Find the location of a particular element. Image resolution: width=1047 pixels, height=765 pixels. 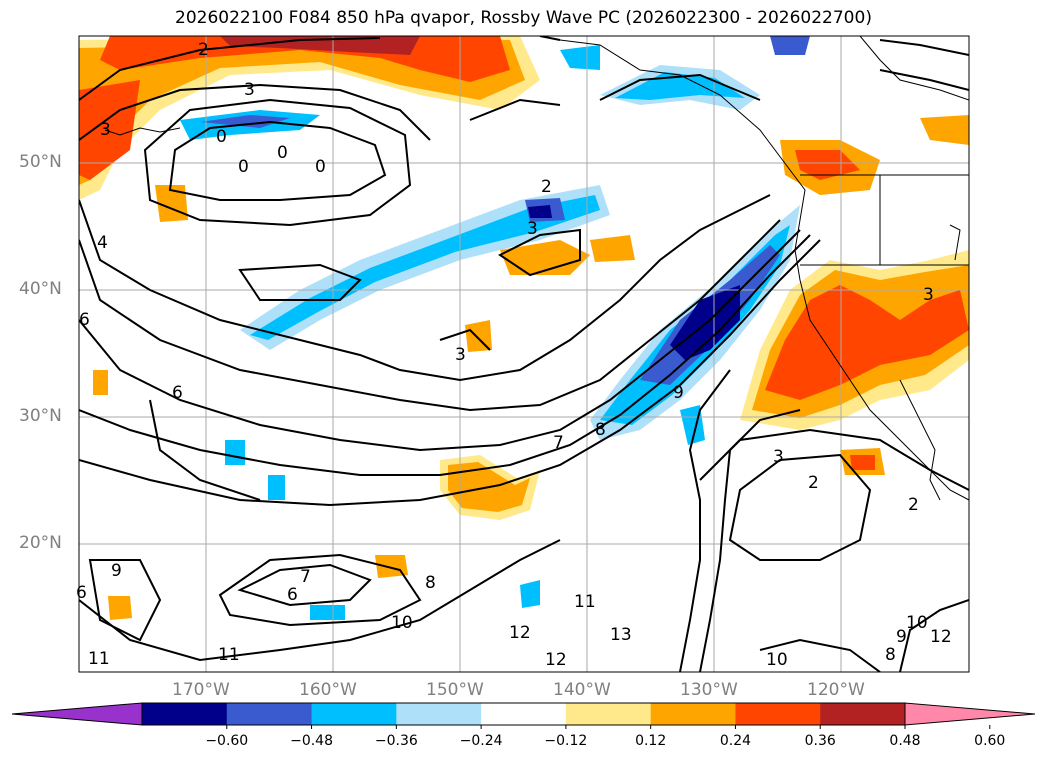

colorbar-tick-label: 0.12 is located at coordinates (651, 741).